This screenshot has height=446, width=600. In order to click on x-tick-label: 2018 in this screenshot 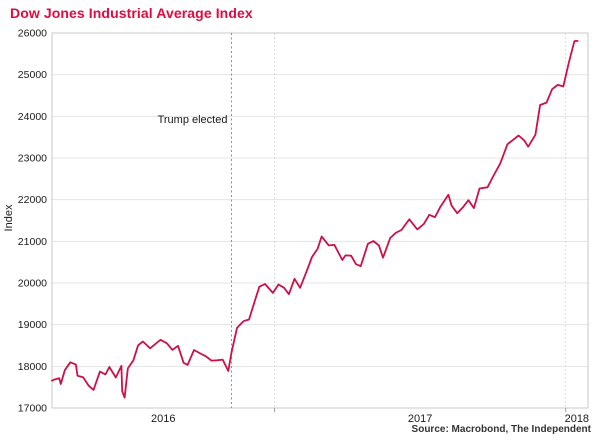, I will do `click(577, 419)`.